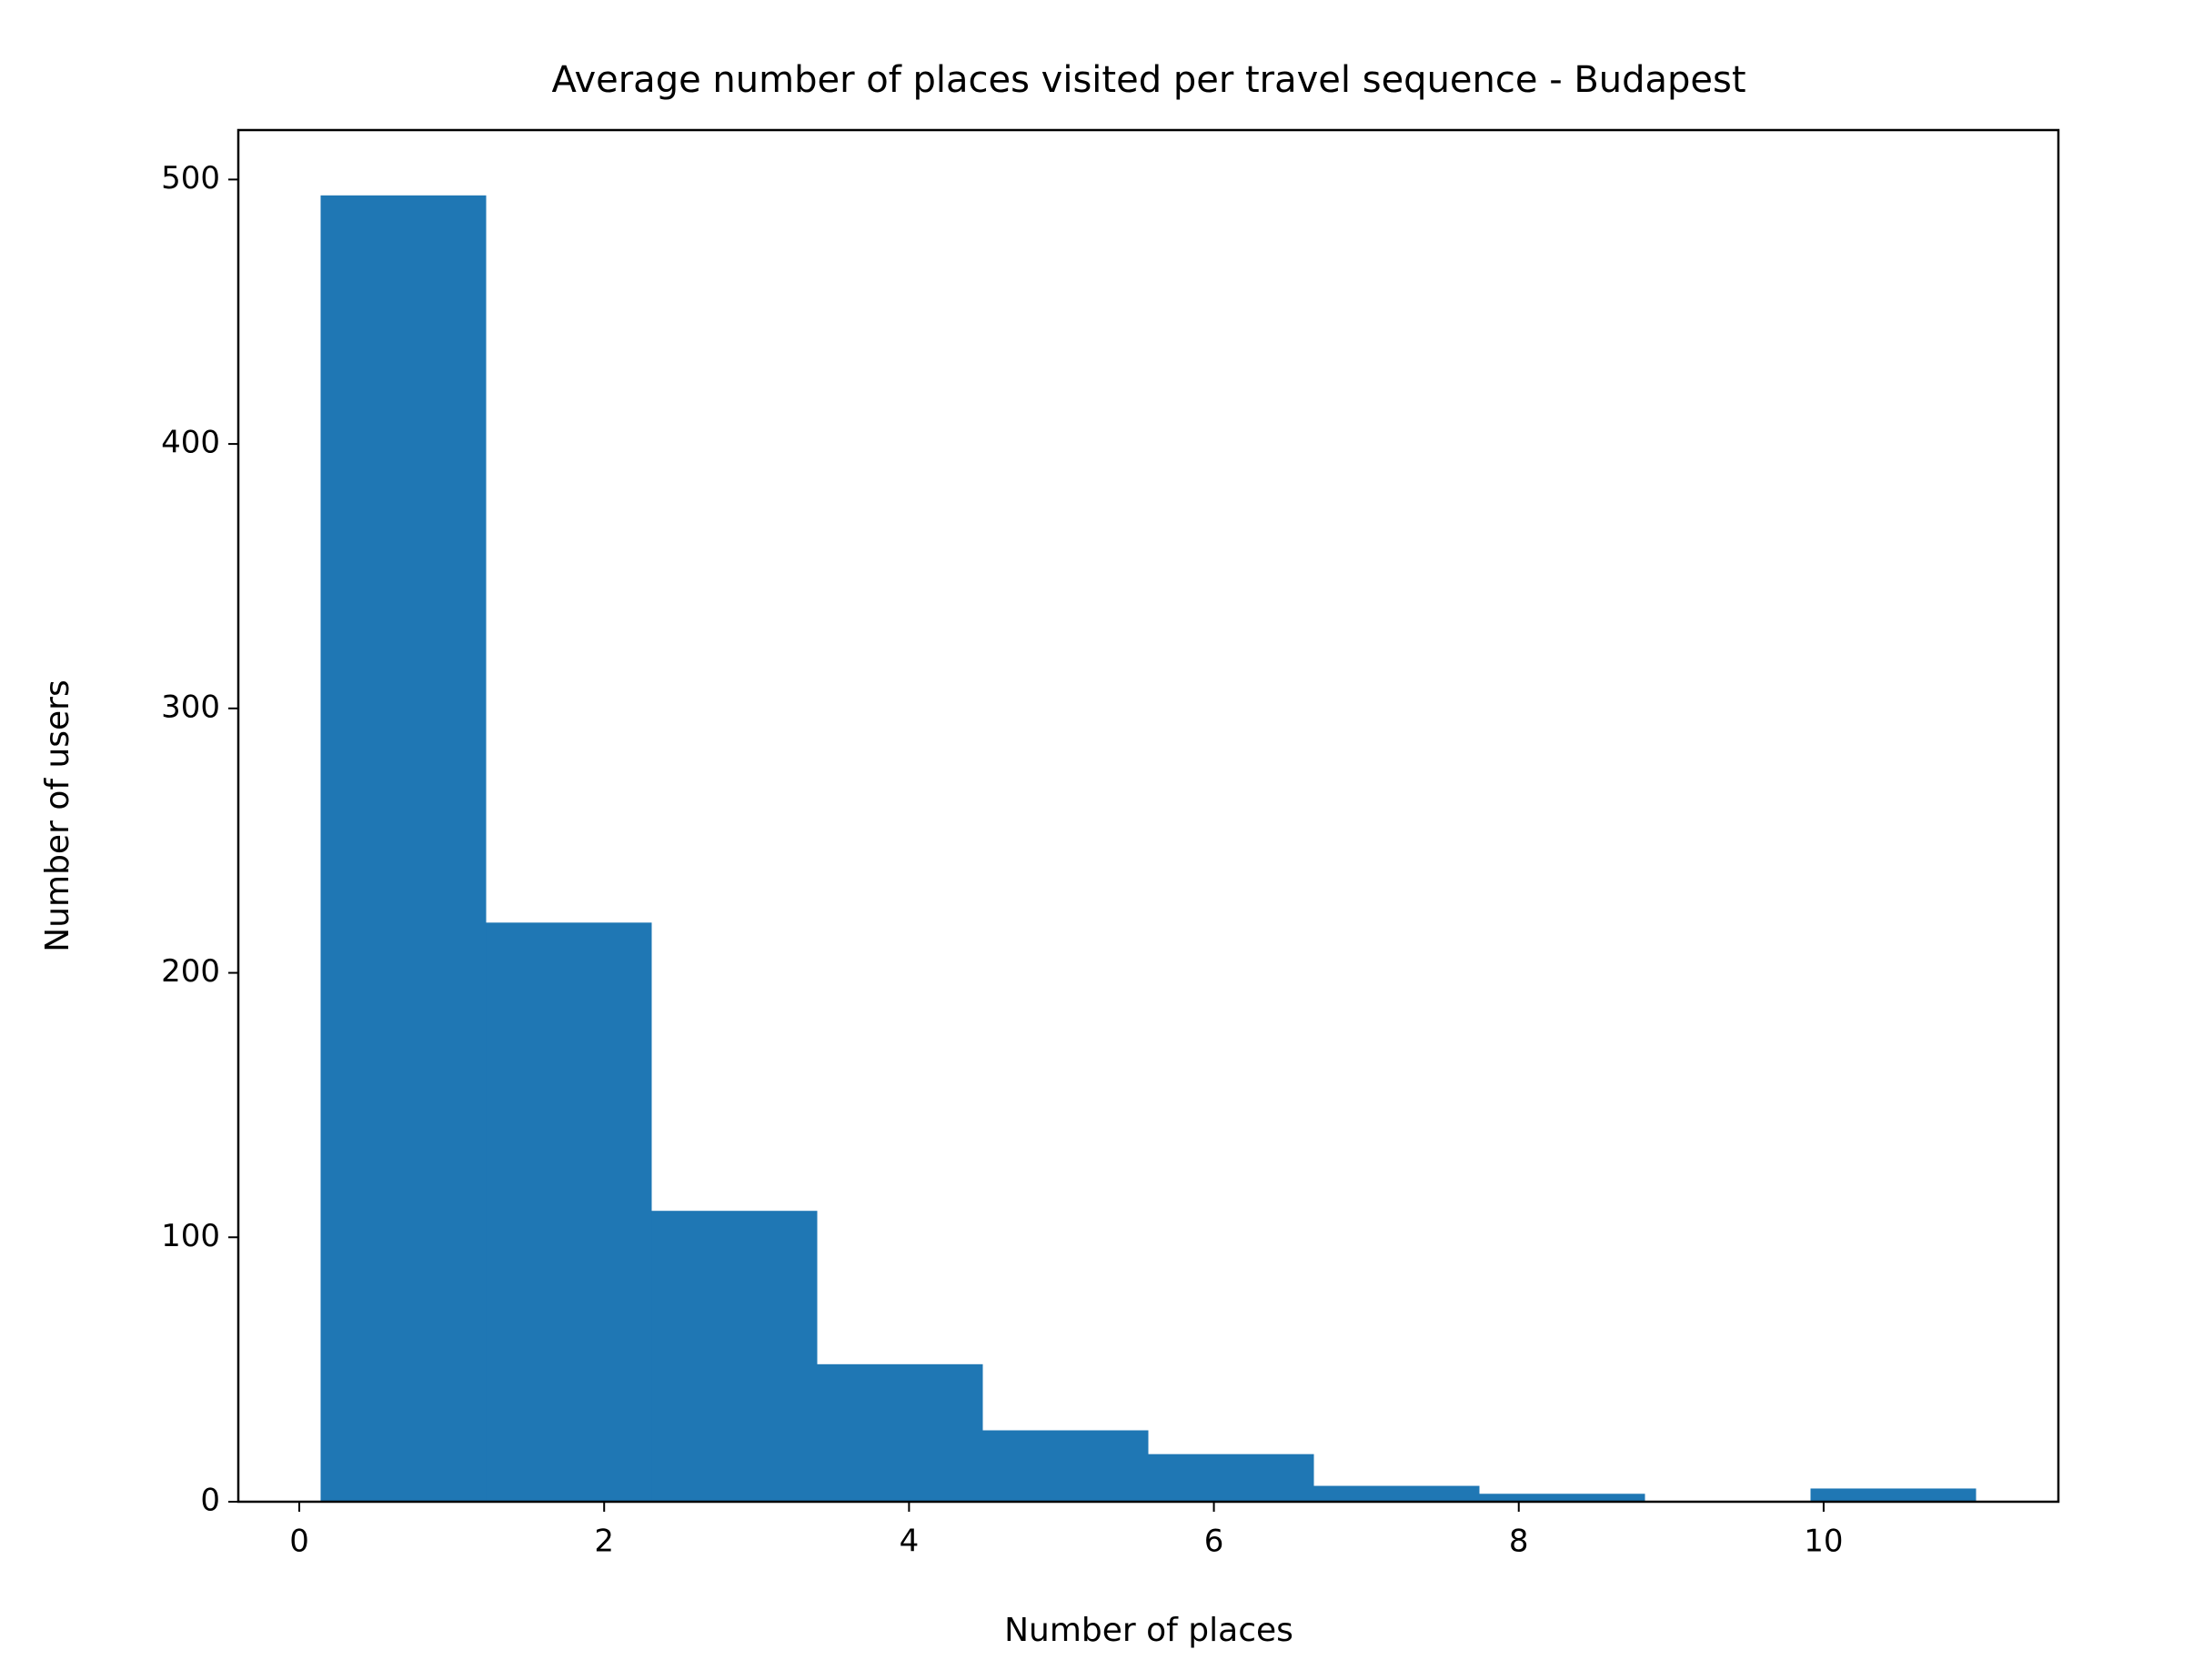 The width and height of the screenshot is (2193, 1680). What do you see at coordinates (1214, 1542) in the screenshot?
I see `x-tick-label: 6` at bounding box center [1214, 1542].